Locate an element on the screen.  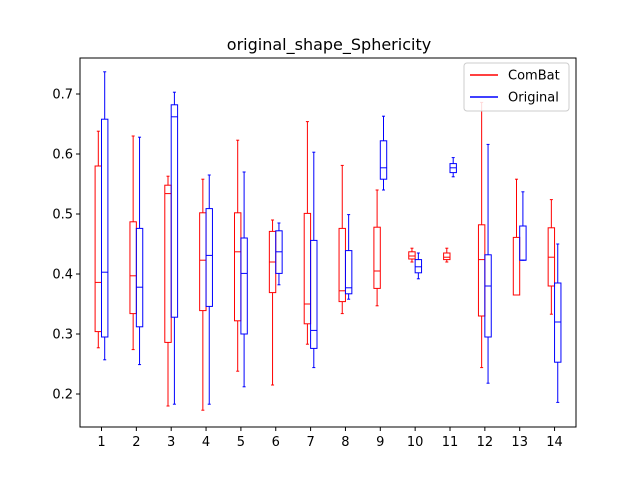
x-tick-label-0: 1 is located at coordinates (101, 442).